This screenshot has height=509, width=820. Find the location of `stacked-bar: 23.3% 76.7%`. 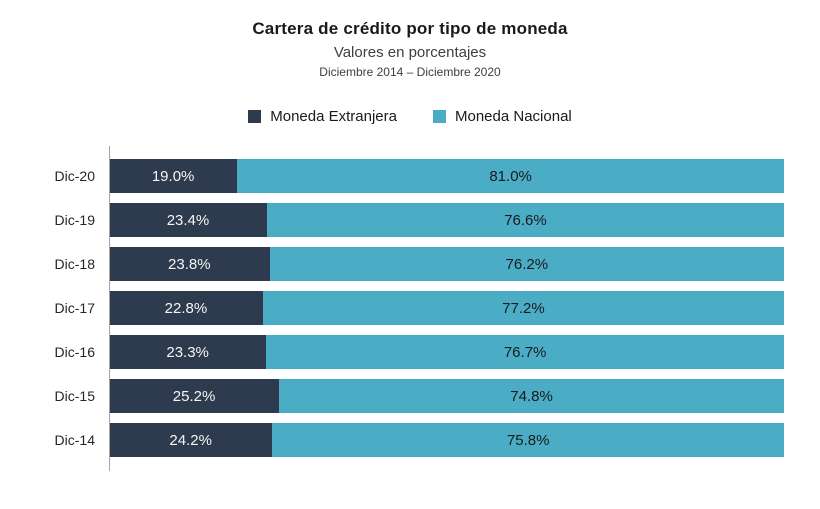

stacked-bar: 23.3% 76.7% is located at coordinates (446, 352).